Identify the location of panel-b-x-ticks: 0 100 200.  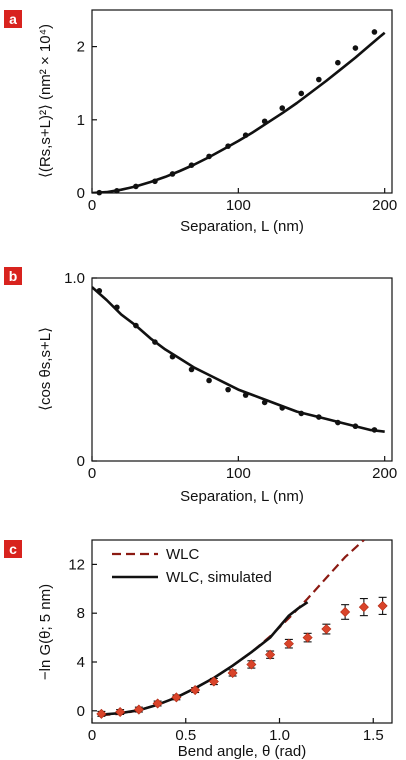
(242, 469).